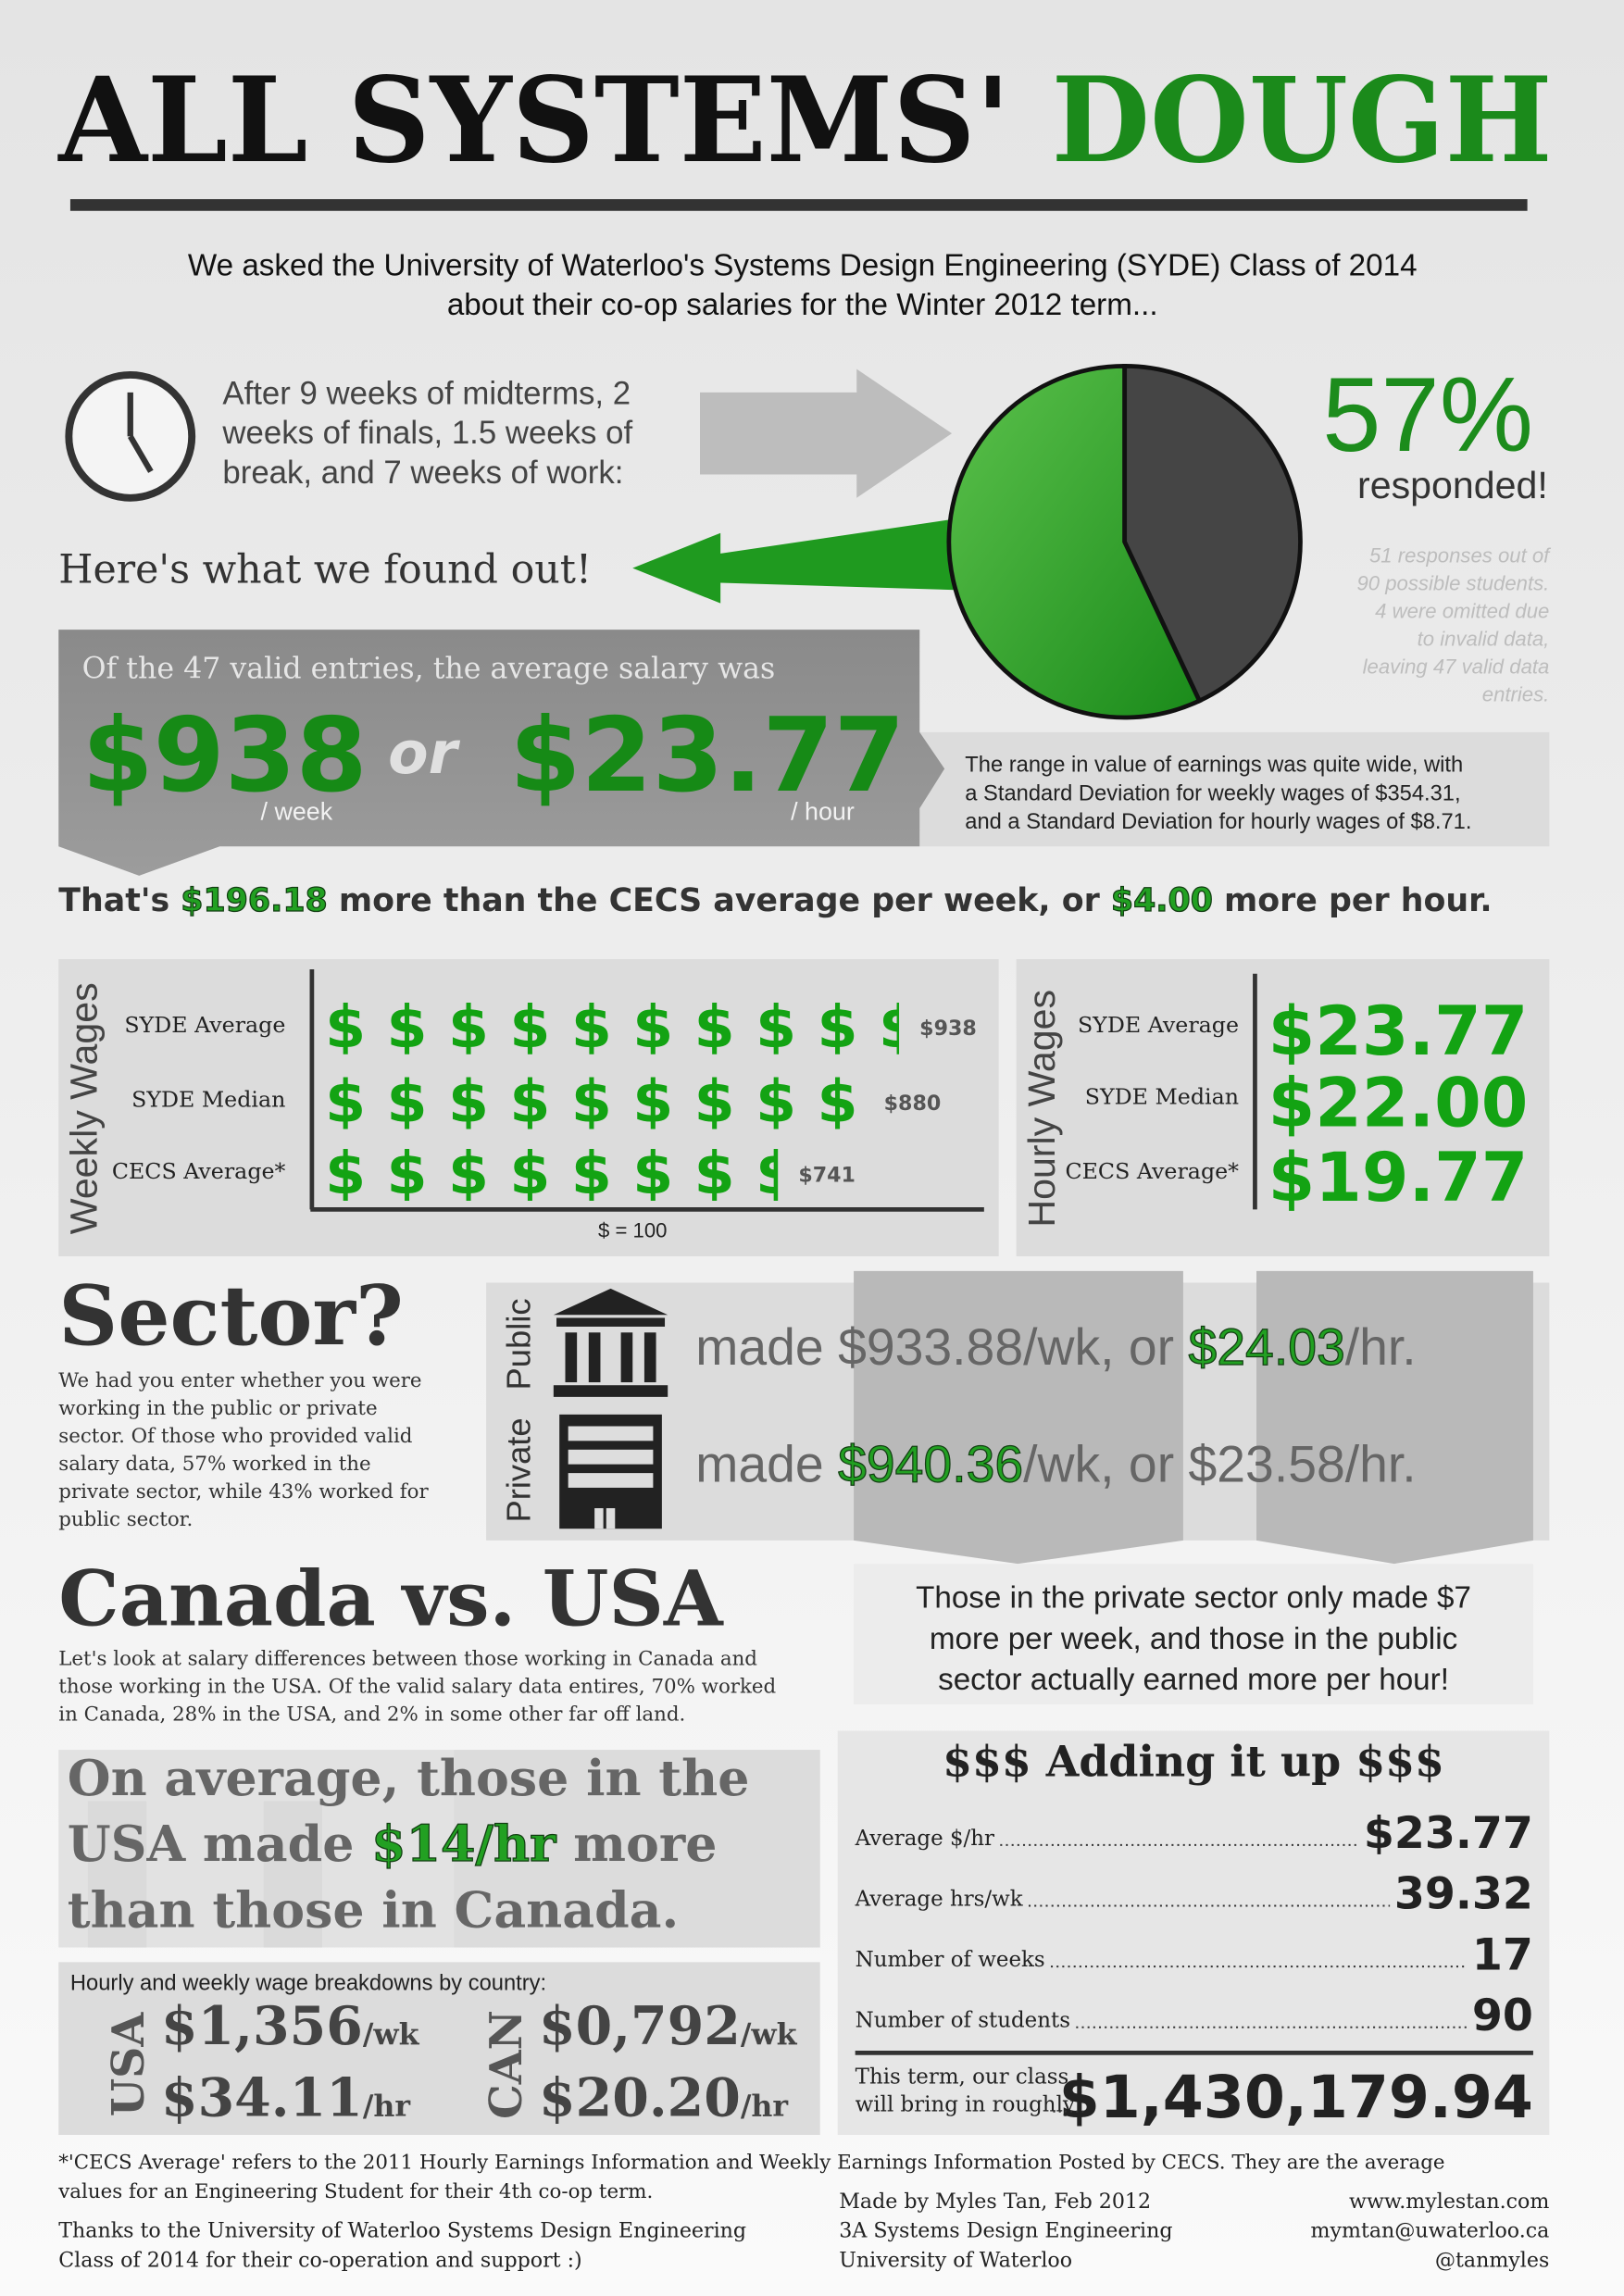 The image size is (1624, 2296). Describe the element at coordinates (1041, 1109) in the screenshot. I see `axis-label: Hourly Wages` at that location.